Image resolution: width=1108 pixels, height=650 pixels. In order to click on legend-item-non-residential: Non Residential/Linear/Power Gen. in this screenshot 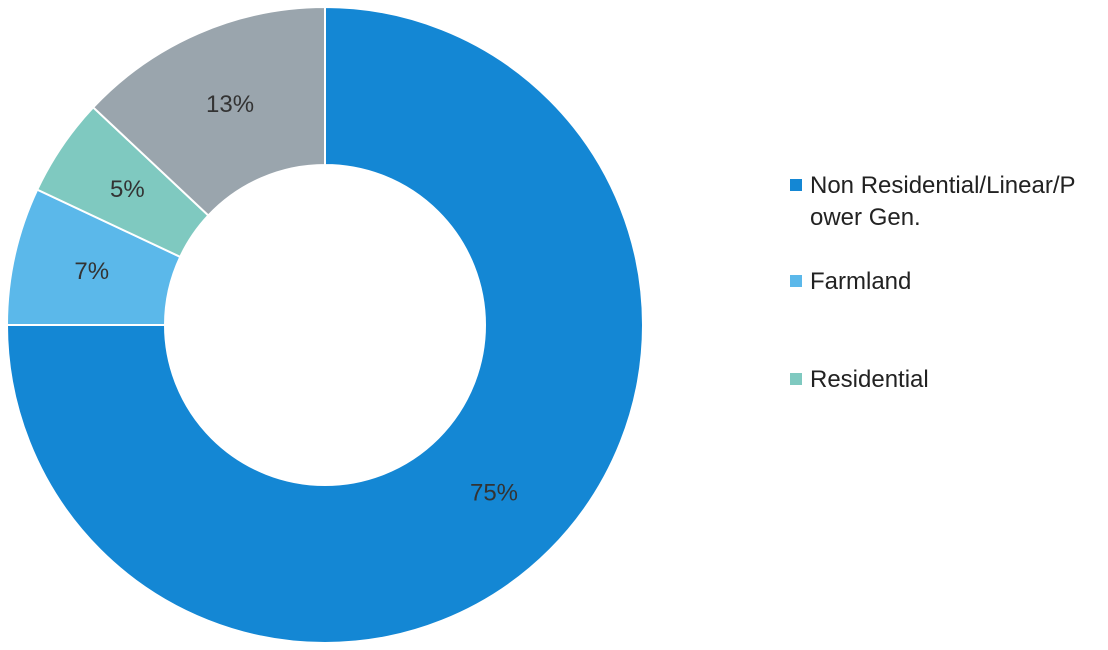, I will do `click(935, 202)`.